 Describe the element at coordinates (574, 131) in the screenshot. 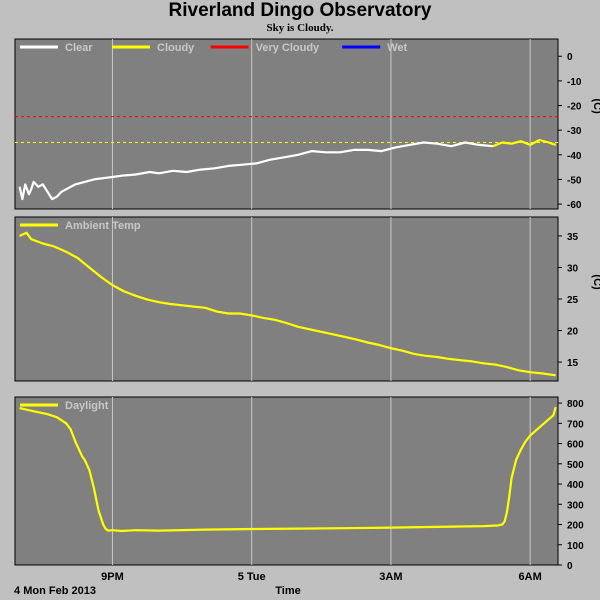

I see `sky-ytick-label: -30` at that location.